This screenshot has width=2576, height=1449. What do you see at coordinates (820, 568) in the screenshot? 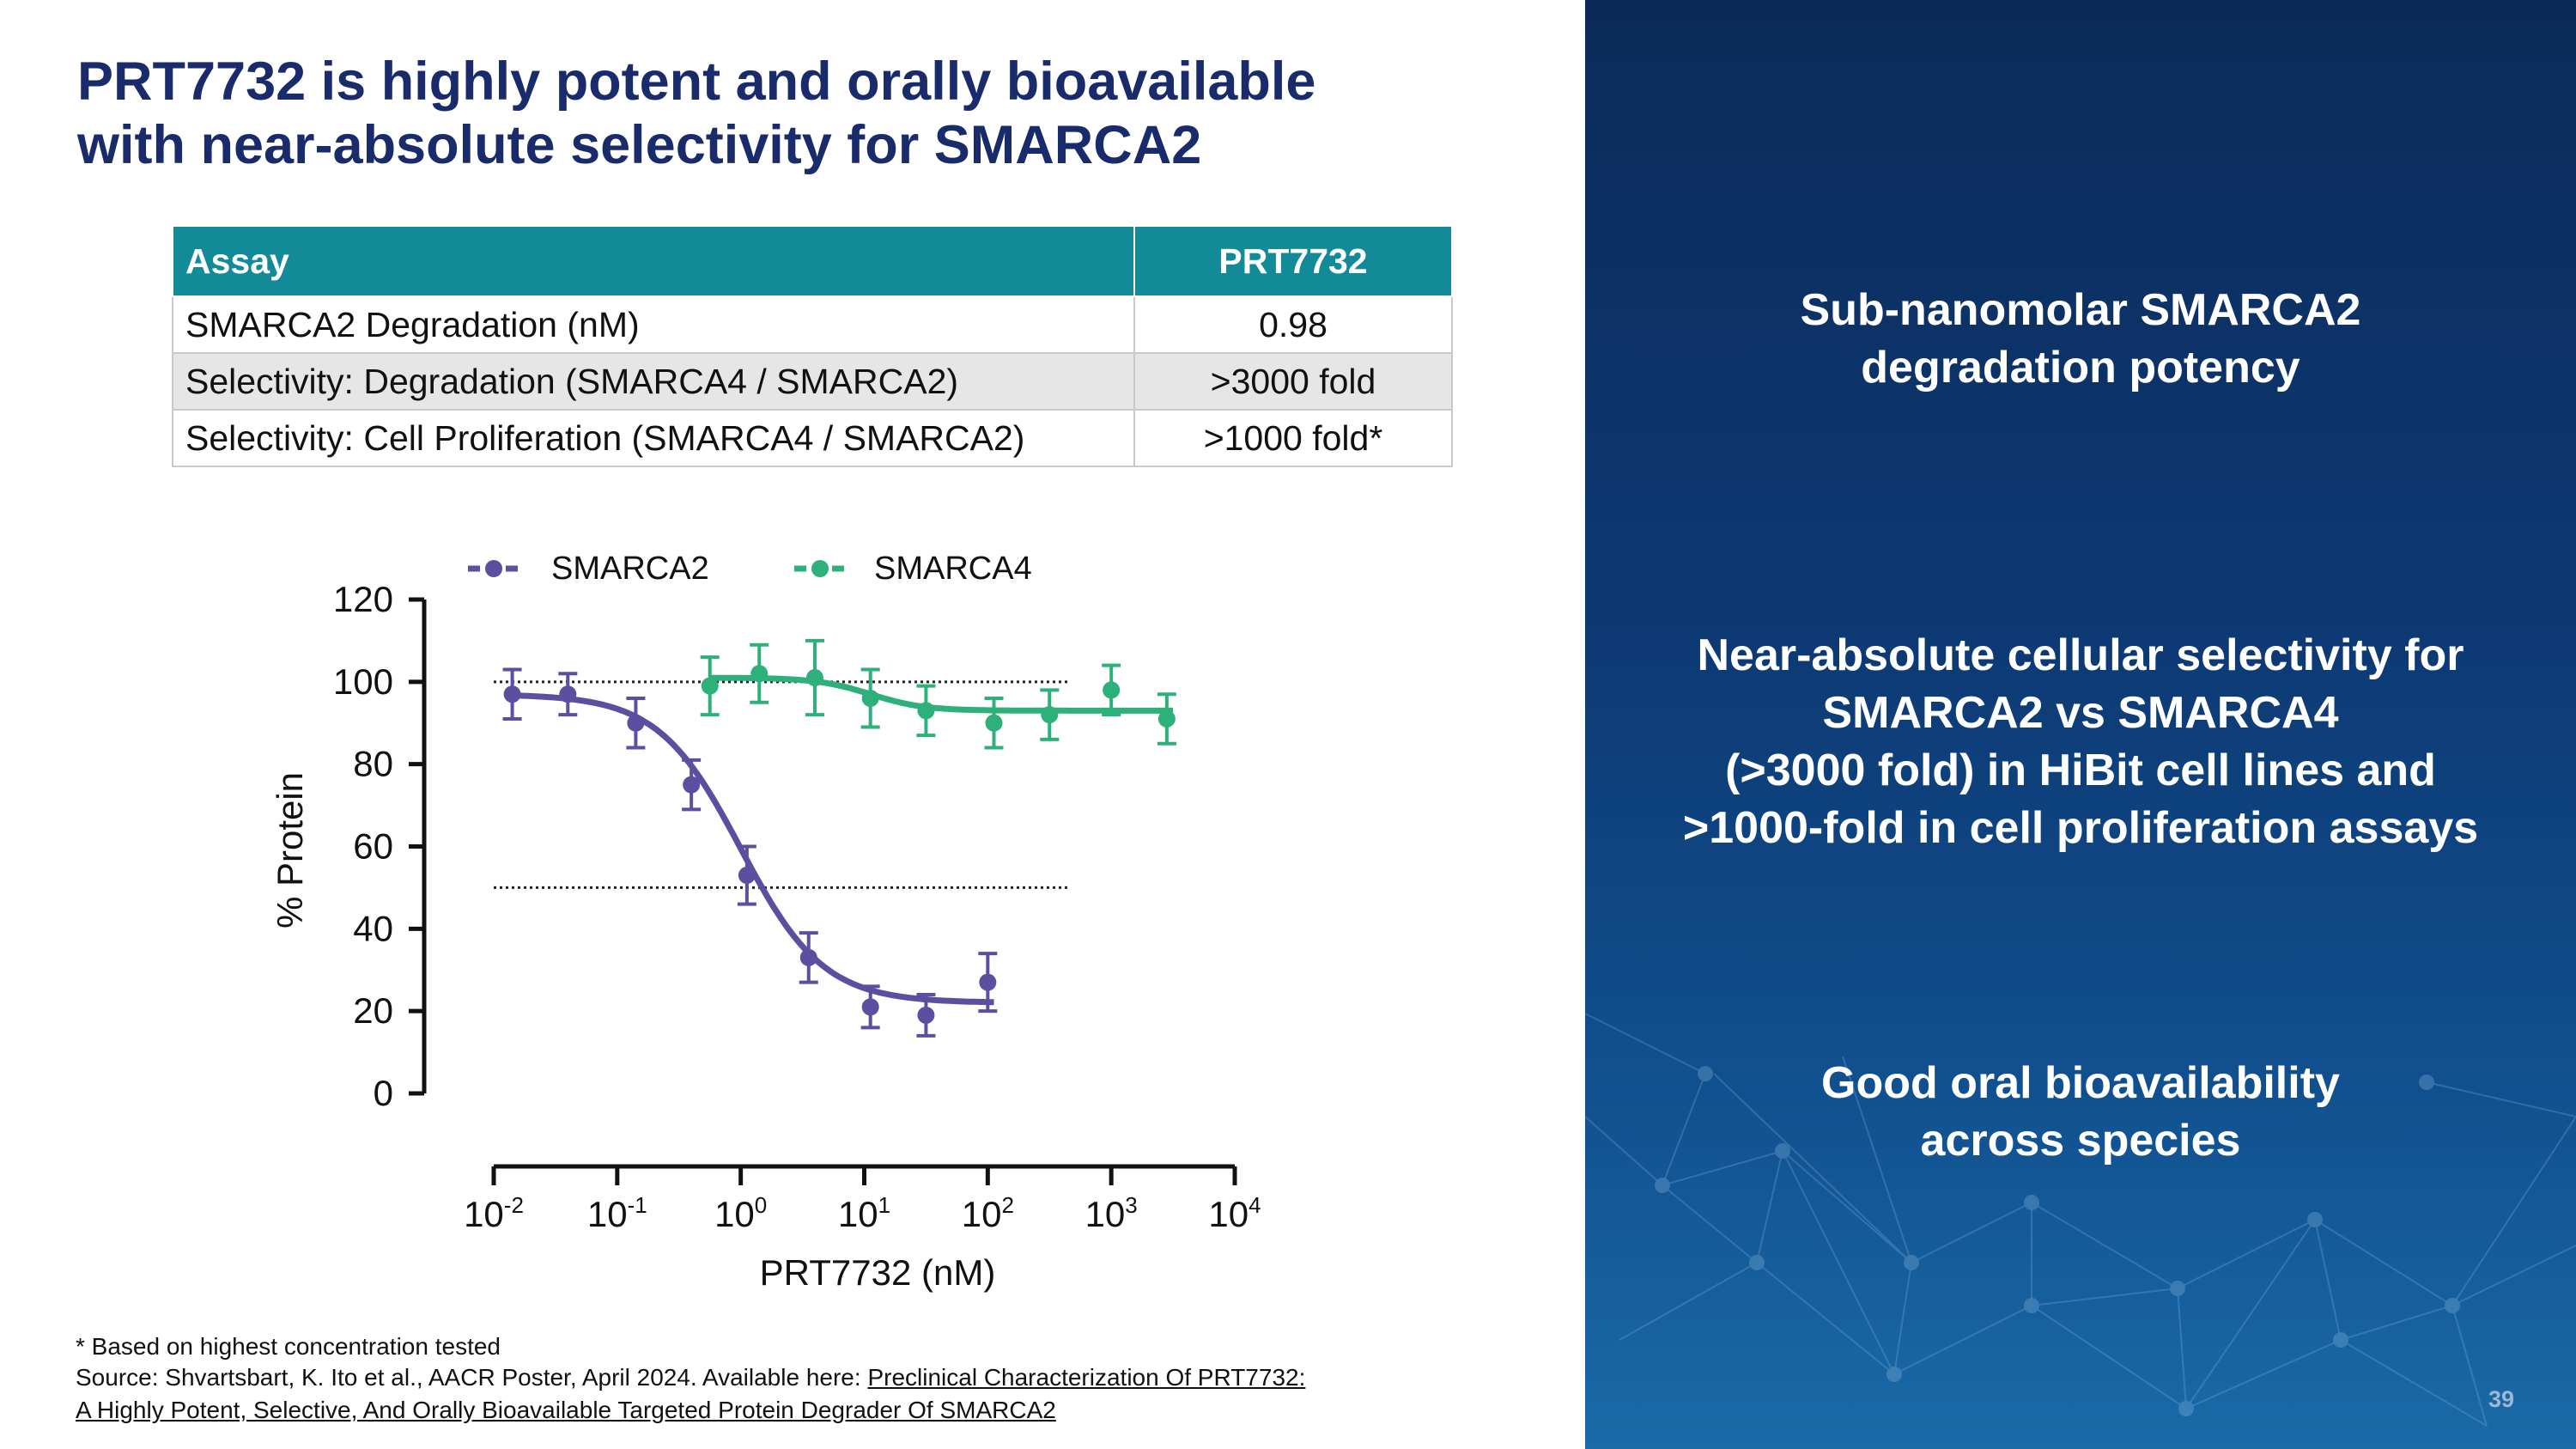
I see `legend-swatch-smarca4-marker` at bounding box center [820, 568].